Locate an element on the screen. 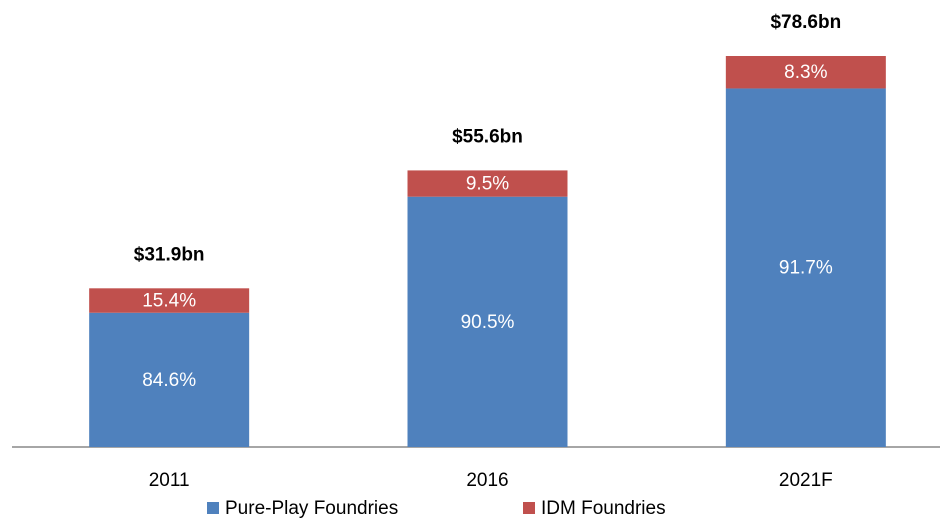 Image resolution: width=949 pixels, height=519 pixels. data-label: 91.7% is located at coordinates (806, 268).